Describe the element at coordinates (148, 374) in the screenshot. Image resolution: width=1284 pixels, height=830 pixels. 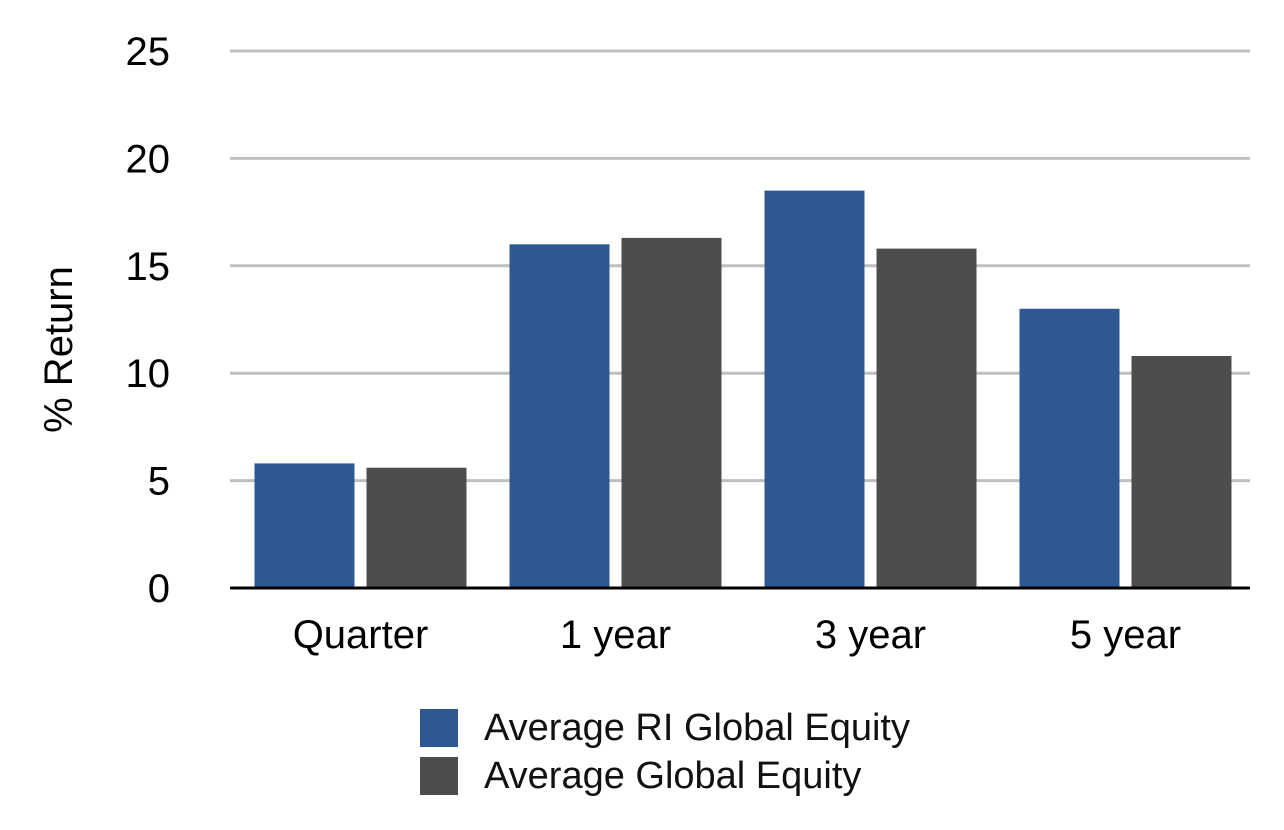
I see `y-tick-label: 10` at that location.